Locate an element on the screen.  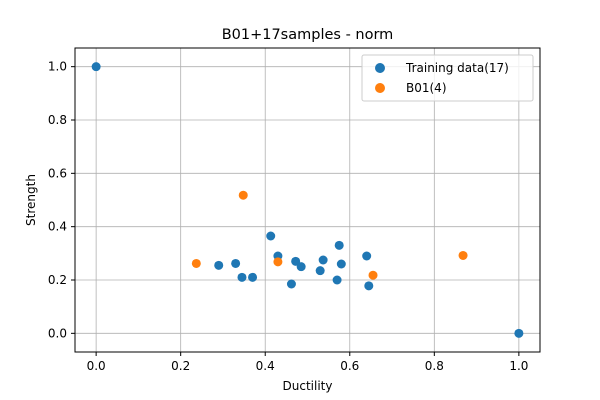
y-tick-label: 0.4 is located at coordinates (57, 227).